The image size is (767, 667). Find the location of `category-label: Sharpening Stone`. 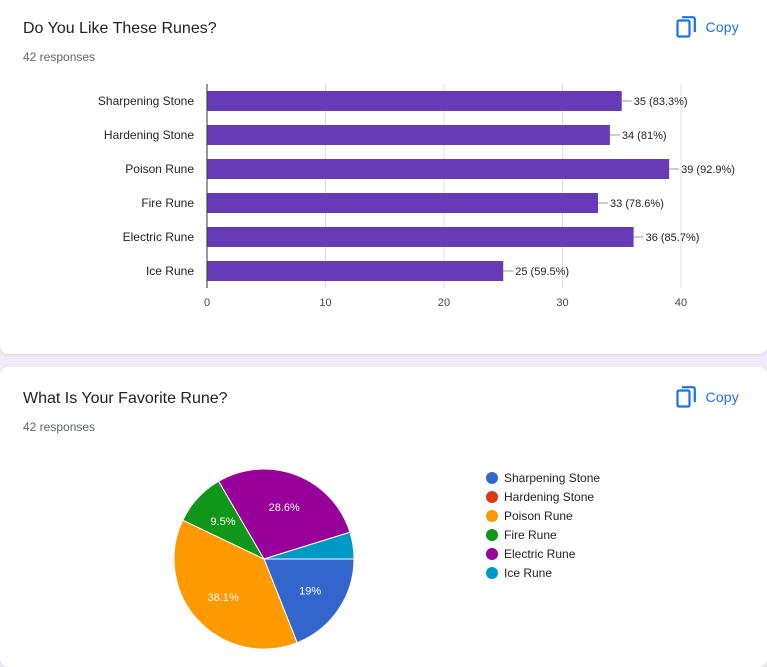

category-label: Sharpening Stone is located at coordinates (146, 101).